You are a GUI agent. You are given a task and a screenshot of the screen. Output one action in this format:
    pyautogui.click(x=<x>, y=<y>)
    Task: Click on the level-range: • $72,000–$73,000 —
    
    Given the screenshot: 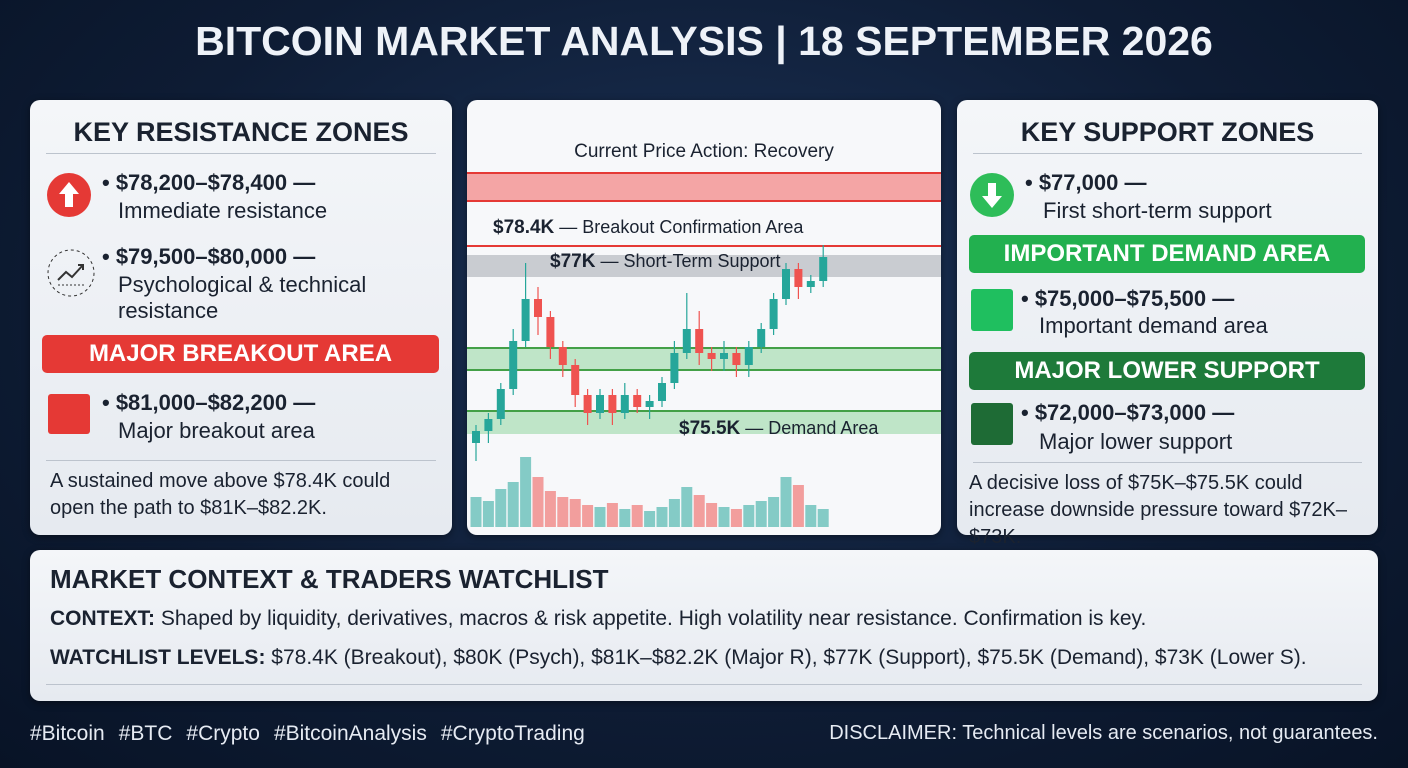 What is the action you would take?
    pyautogui.click(x=1128, y=412)
    